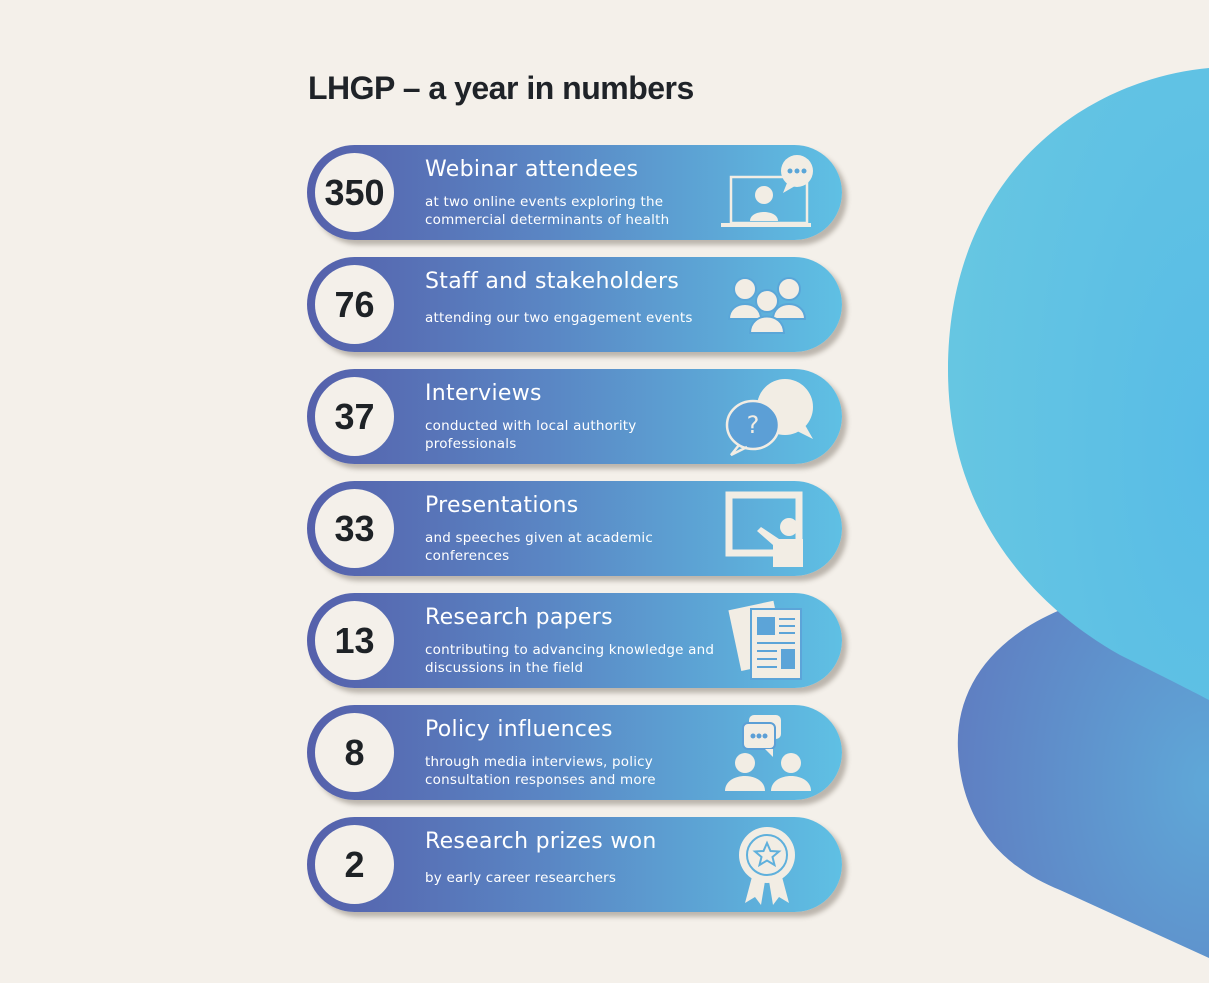 This screenshot has width=1209, height=983. Describe the element at coordinates (354, 528) in the screenshot. I see `stat-number: 33` at that location.